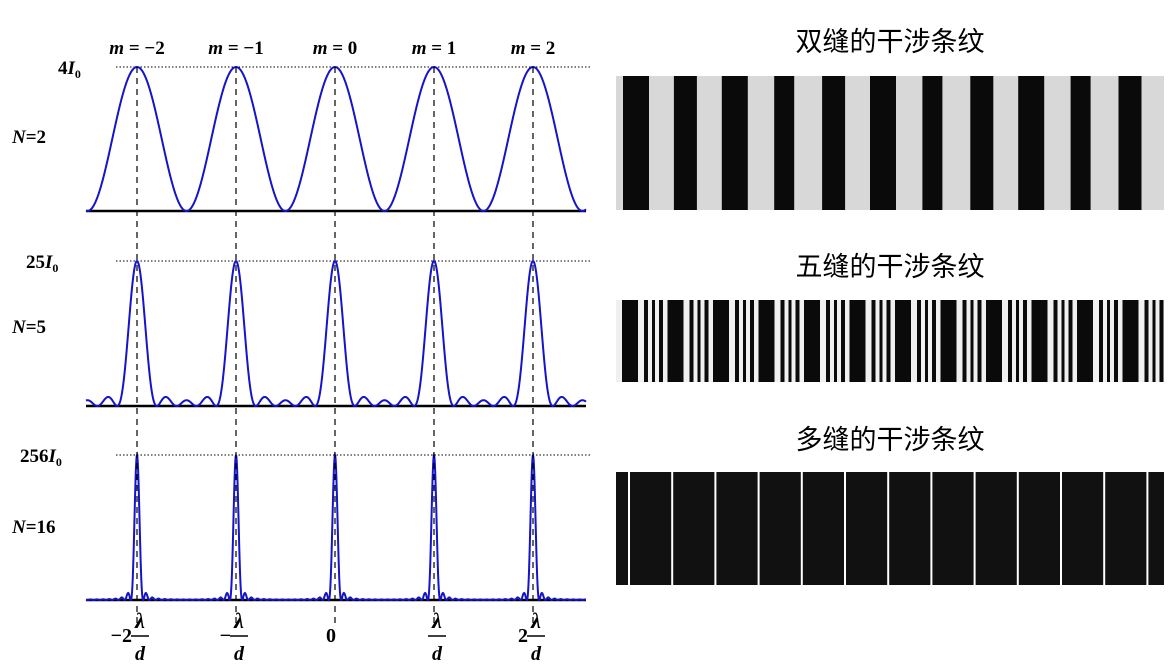 The image size is (1172, 672). What do you see at coordinates (28, 327) in the screenshot?
I see `n-label: N=5` at bounding box center [28, 327].